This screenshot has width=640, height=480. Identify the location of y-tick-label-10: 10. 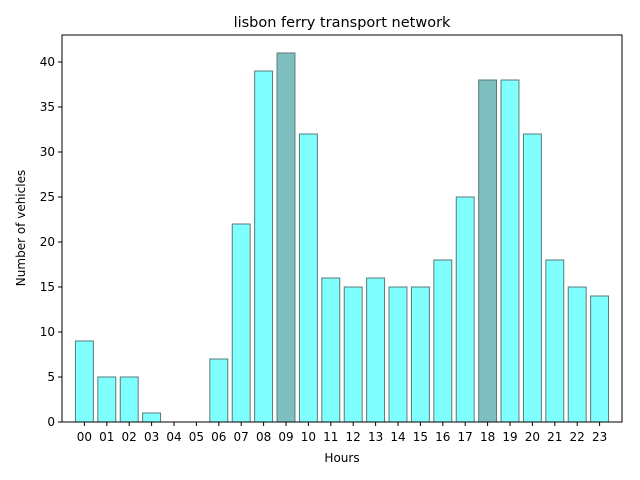
(47, 332).